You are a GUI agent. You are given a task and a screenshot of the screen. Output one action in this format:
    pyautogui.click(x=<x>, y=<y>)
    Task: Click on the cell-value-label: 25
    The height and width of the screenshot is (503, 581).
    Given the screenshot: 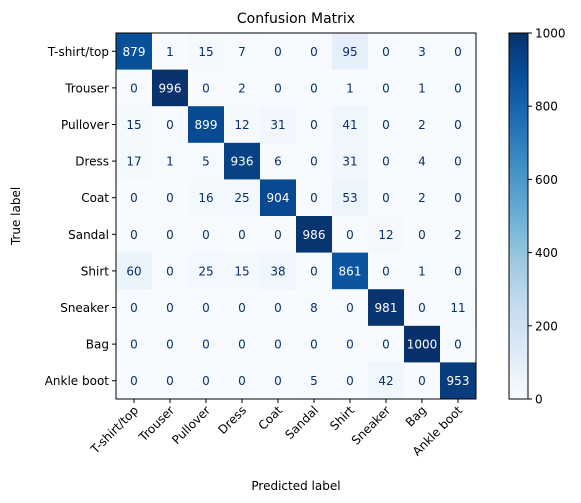 What is the action you would take?
    pyautogui.click(x=241, y=198)
    